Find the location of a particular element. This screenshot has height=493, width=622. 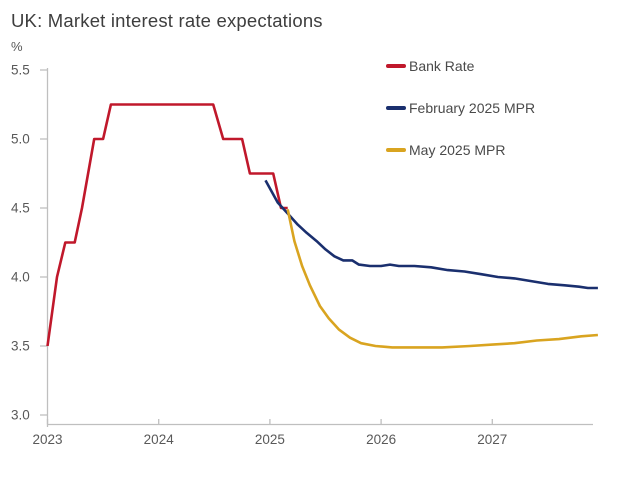

y-tick-label: 5.5 is located at coordinates (20, 70).